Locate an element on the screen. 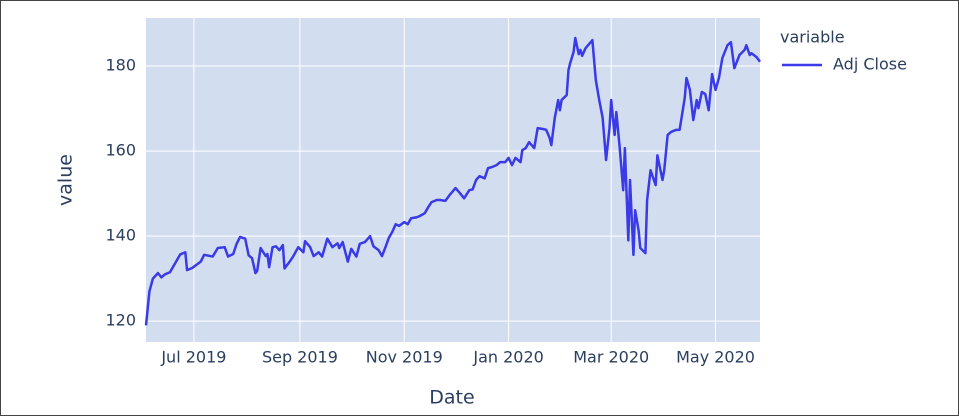 This screenshot has width=959, height=416. x-tick-label: Nov 2019 is located at coordinates (404, 357).